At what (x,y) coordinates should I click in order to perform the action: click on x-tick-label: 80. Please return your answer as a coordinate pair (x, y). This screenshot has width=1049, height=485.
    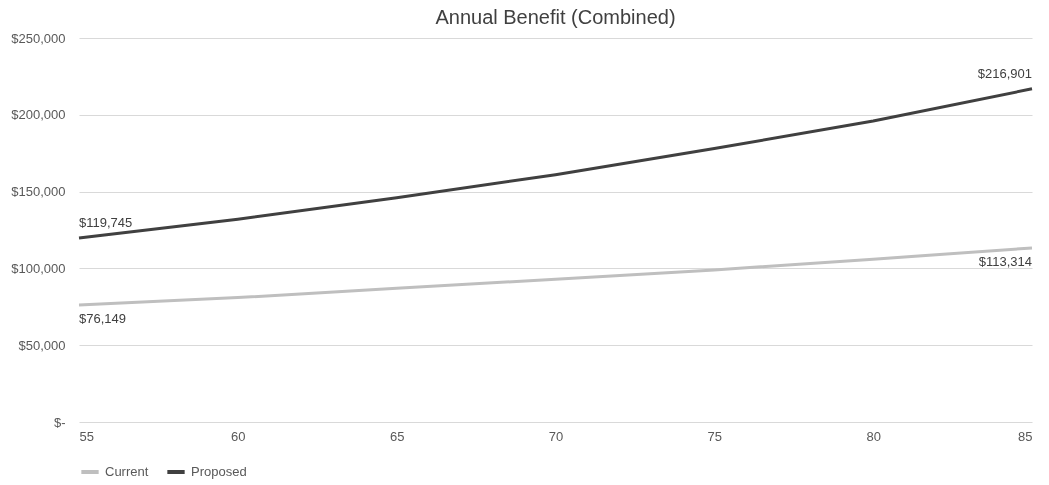
    Looking at the image, I should click on (873, 436).